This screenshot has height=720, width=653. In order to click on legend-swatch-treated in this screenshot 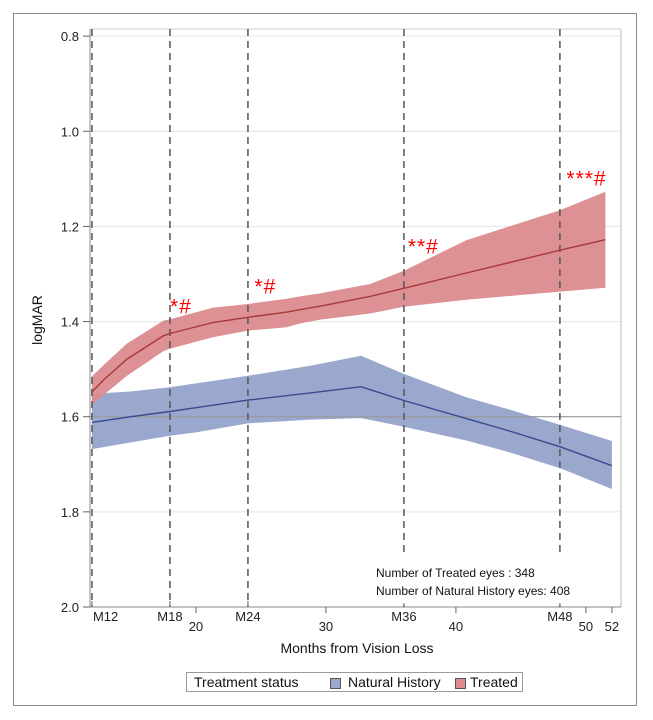, I will do `click(460, 683)`.